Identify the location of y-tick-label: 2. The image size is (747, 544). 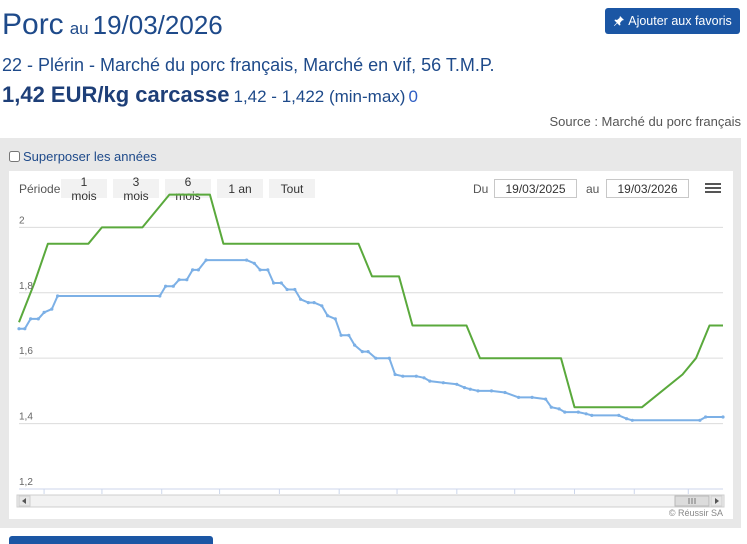
(22, 220).